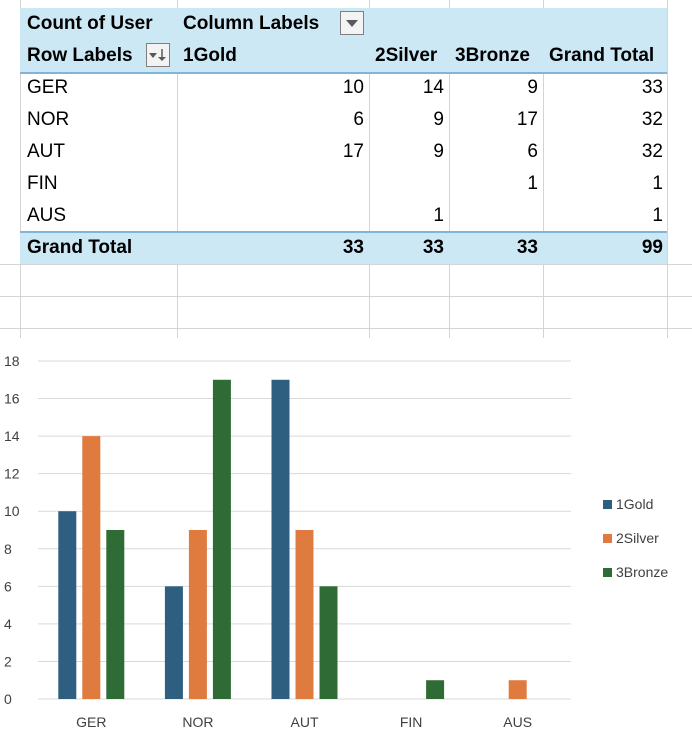  I want to click on pivot-total-band, so click(343, 248).